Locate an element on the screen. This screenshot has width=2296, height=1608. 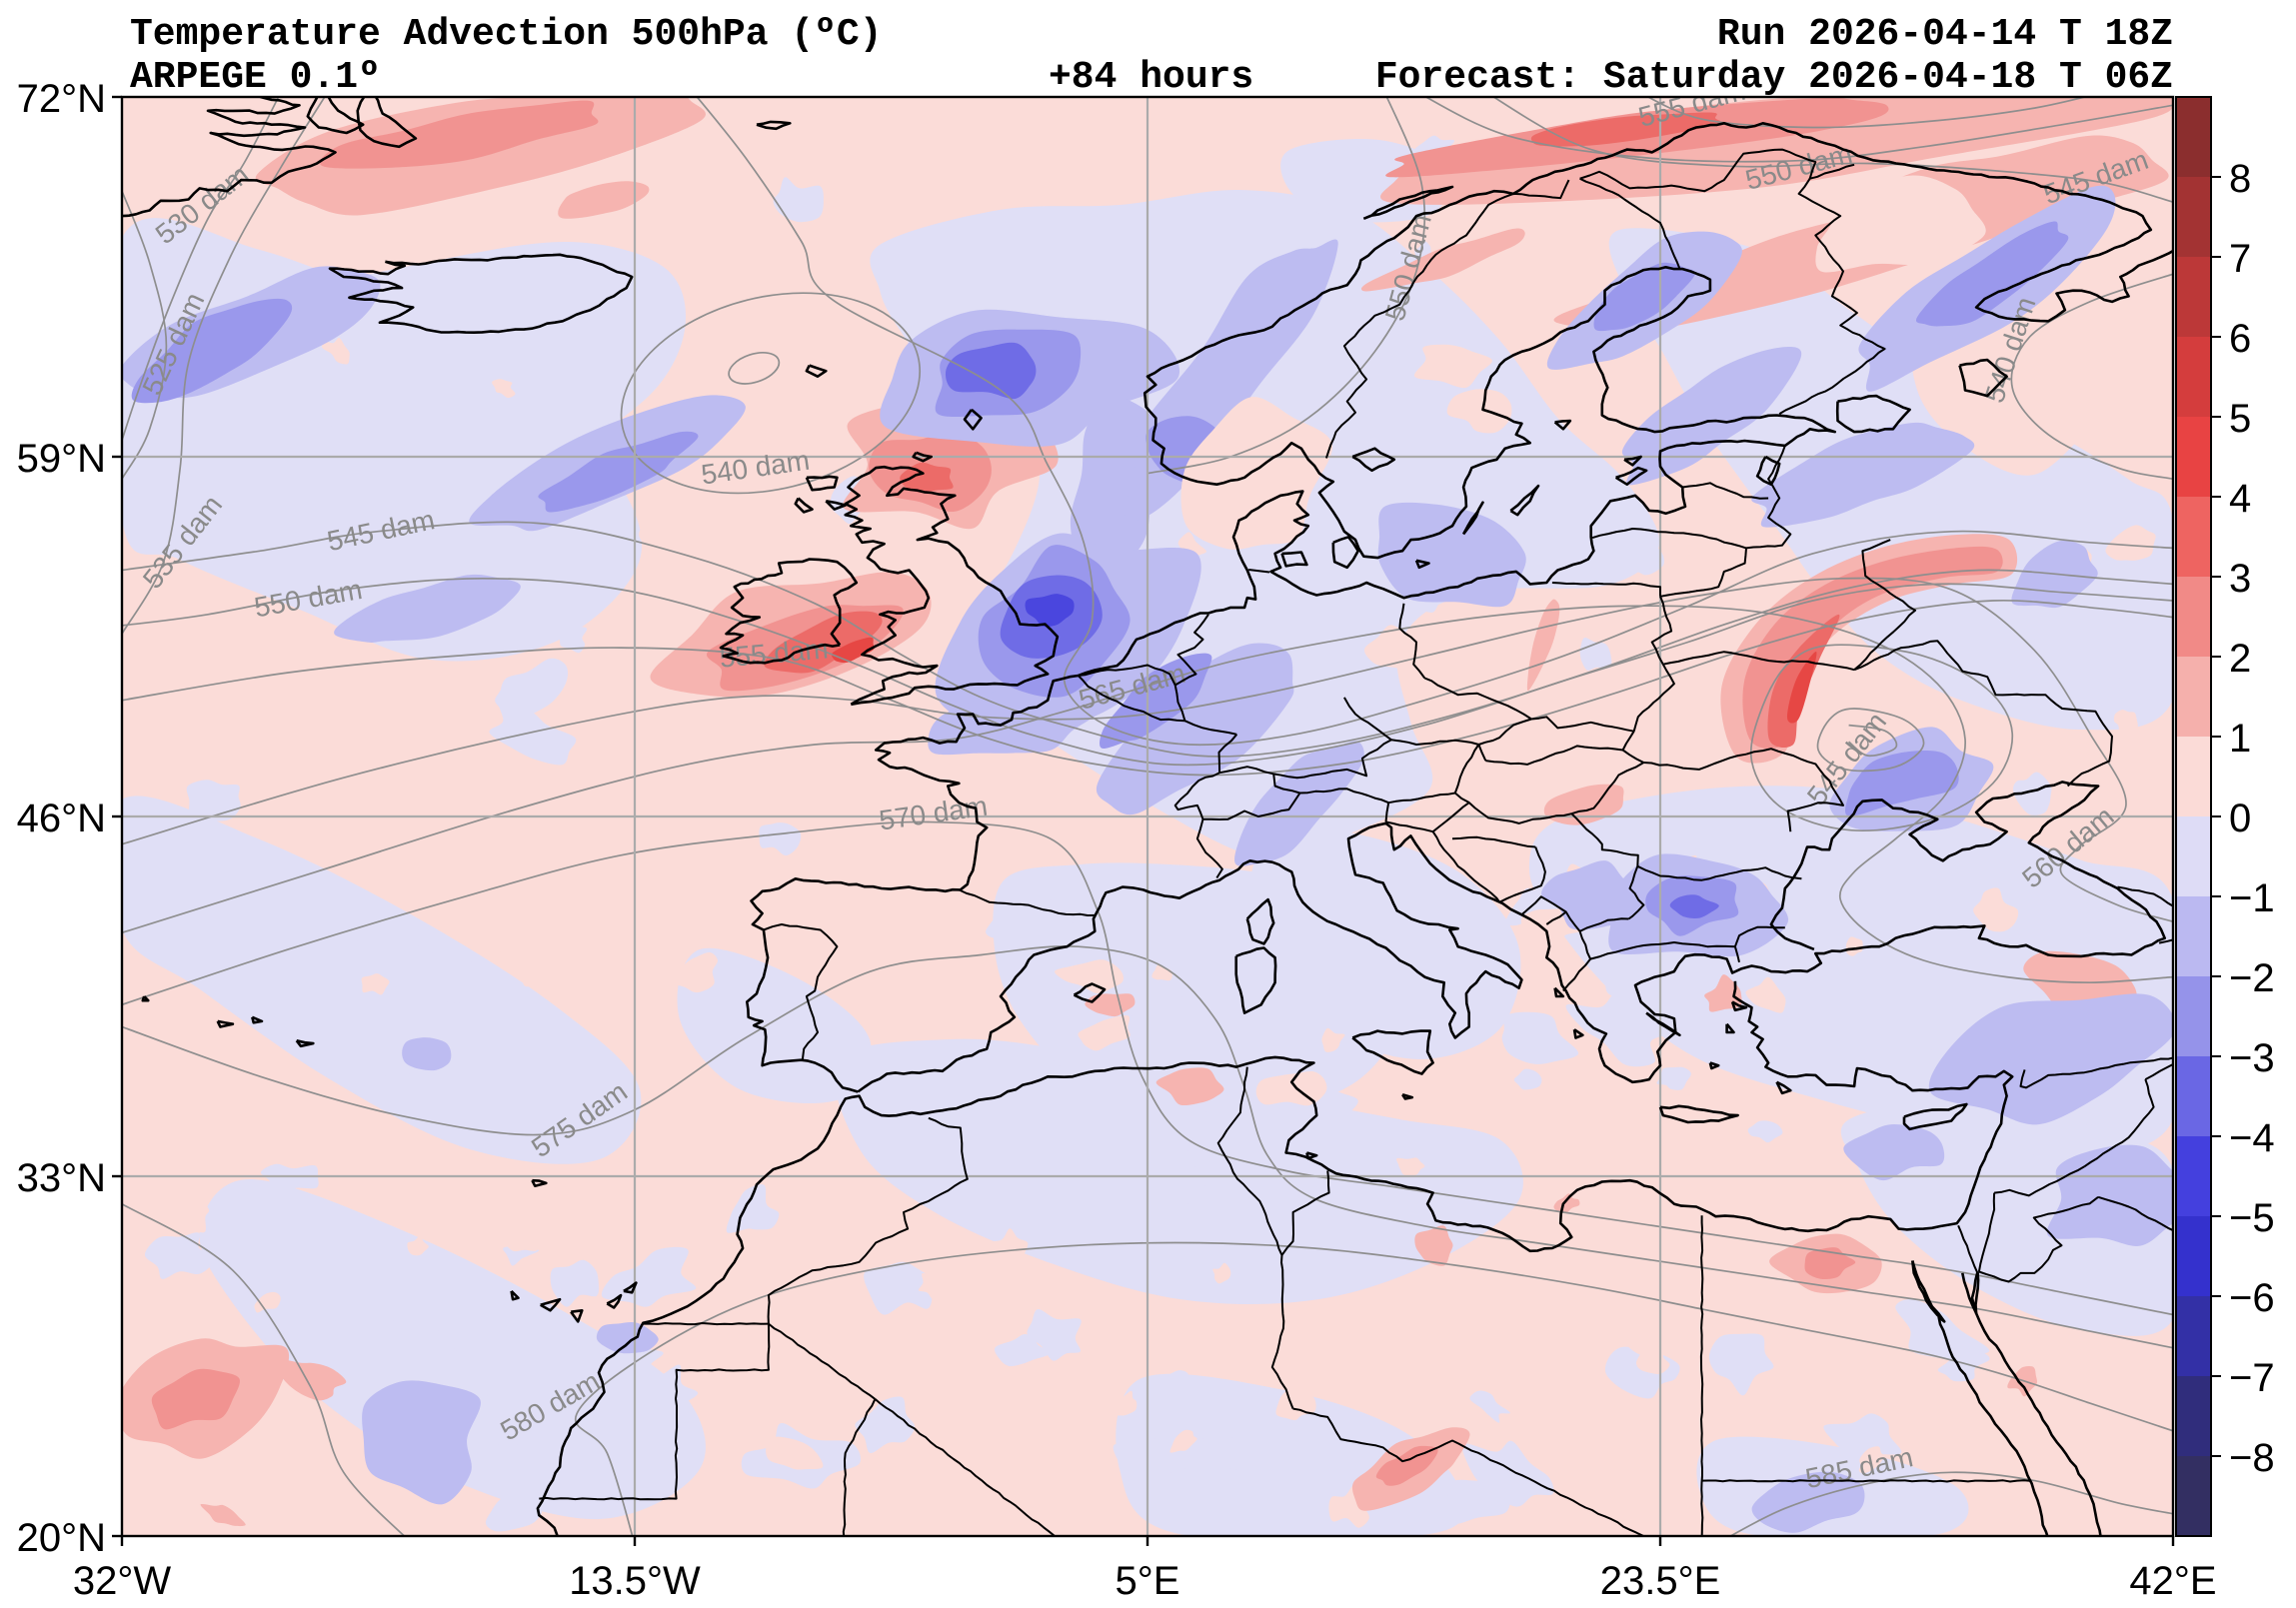
svg-text: 20°N is located at coordinates (62, 1538).